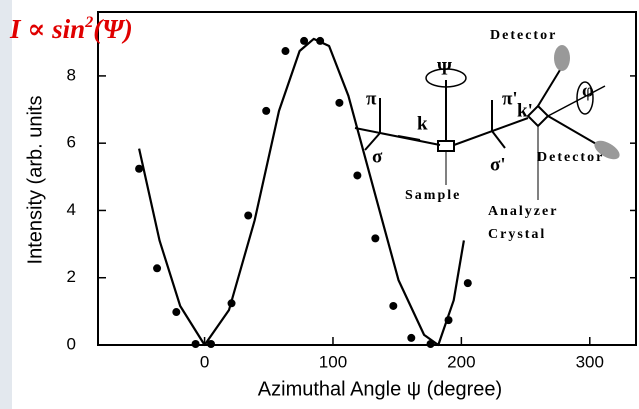 This screenshot has width=639, height=409. Describe the element at coordinates (446, 146) in the screenshot. I see `sample` at that location.